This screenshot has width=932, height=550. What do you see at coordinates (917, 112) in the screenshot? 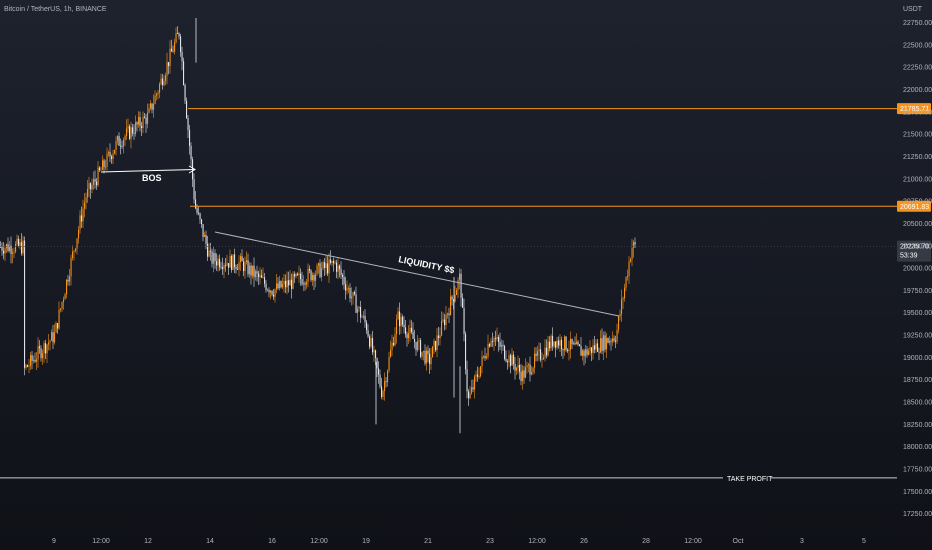
I see `price-tick-label: 21750.00` at bounding box center [917, 112].